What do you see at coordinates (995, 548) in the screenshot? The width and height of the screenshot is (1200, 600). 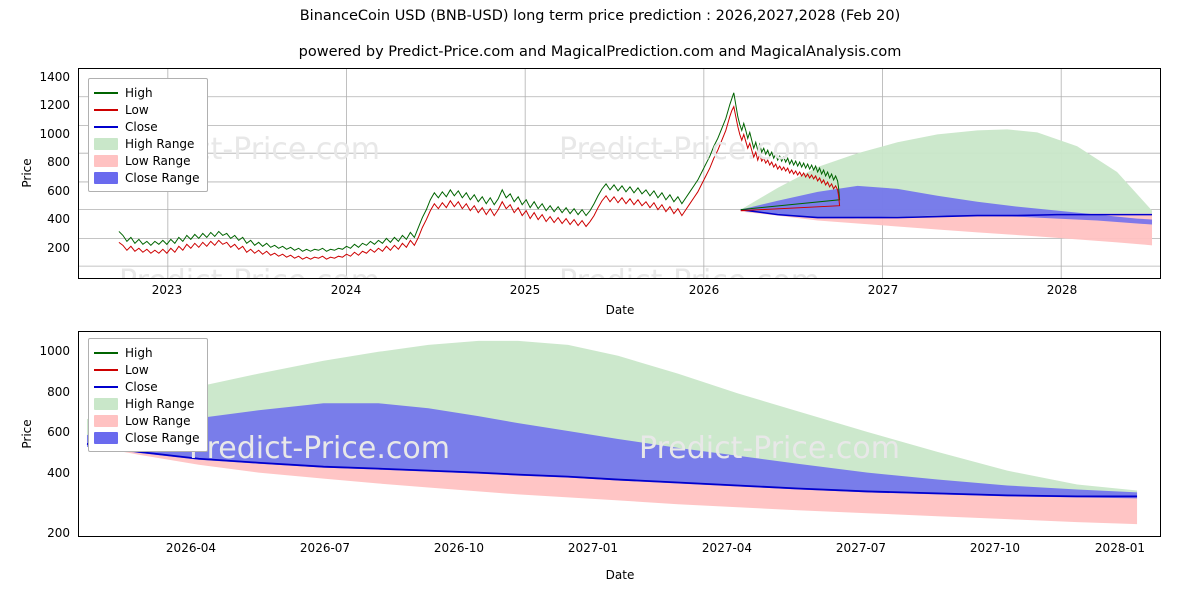 I see `bottom-xtick-2027-10: 2027-10` at bounding box center [995, 548].